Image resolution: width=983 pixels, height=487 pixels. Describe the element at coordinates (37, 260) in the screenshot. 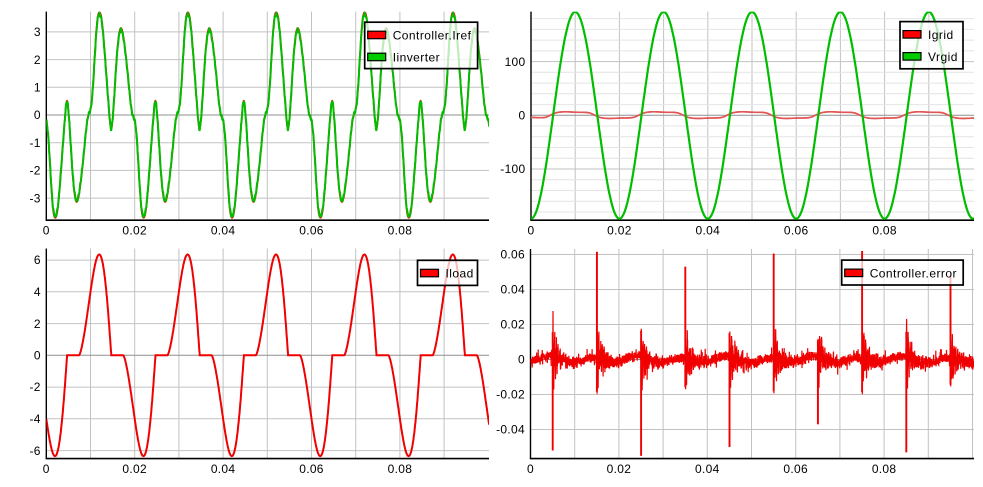

I see `svg-text: 6` at that location.